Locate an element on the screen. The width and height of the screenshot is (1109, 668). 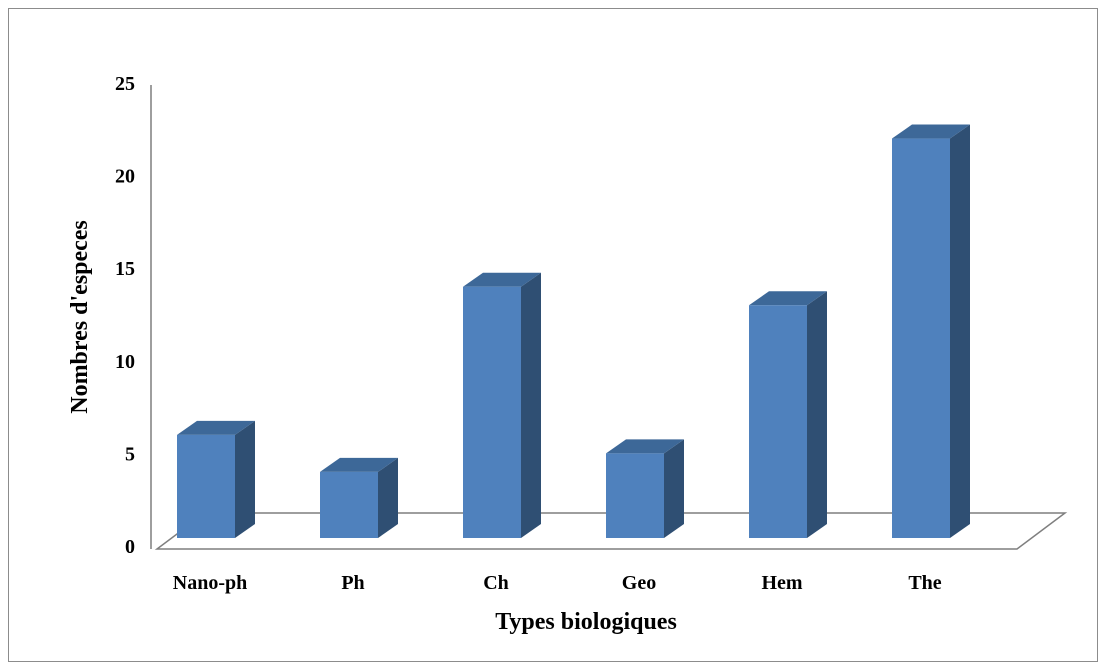
x-tick-label: Ch is located at coordinates (496, 583).